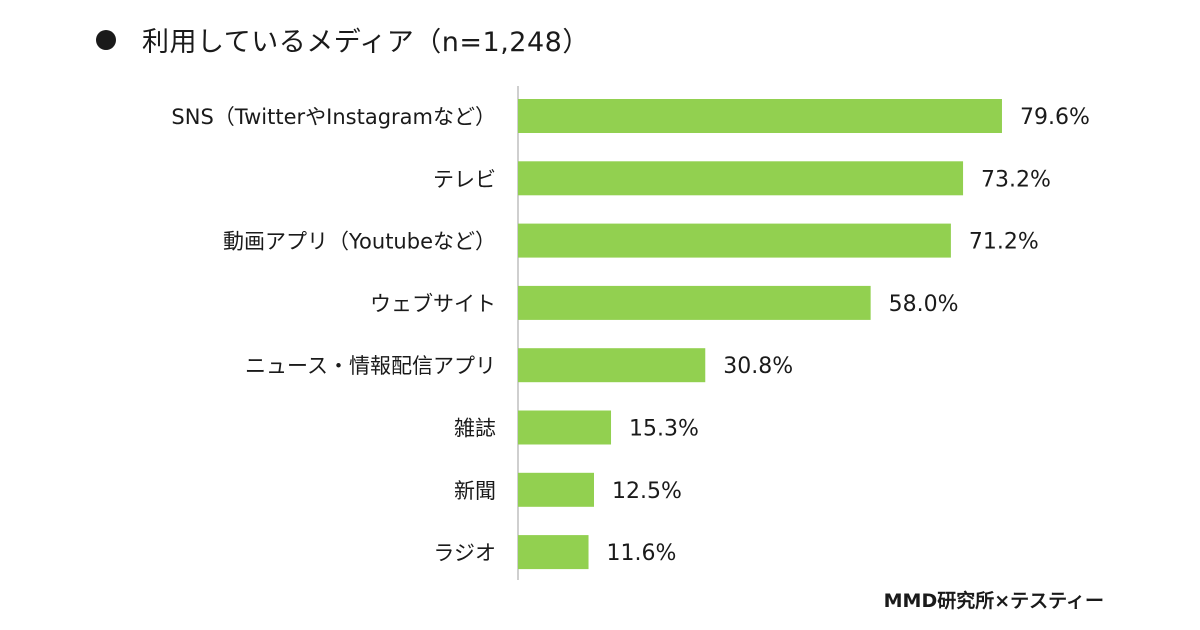 This screenshot has height=630, width=1200. Describe the element at coordinates (106, 39) in the screenshot. I see `bullet-icon` at that location.